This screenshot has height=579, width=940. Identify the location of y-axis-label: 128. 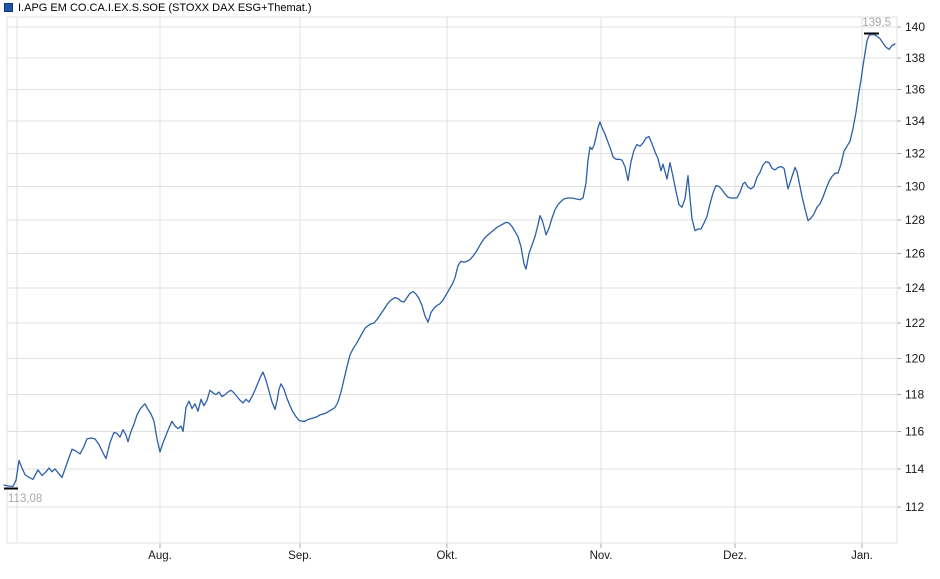
(915, 220).